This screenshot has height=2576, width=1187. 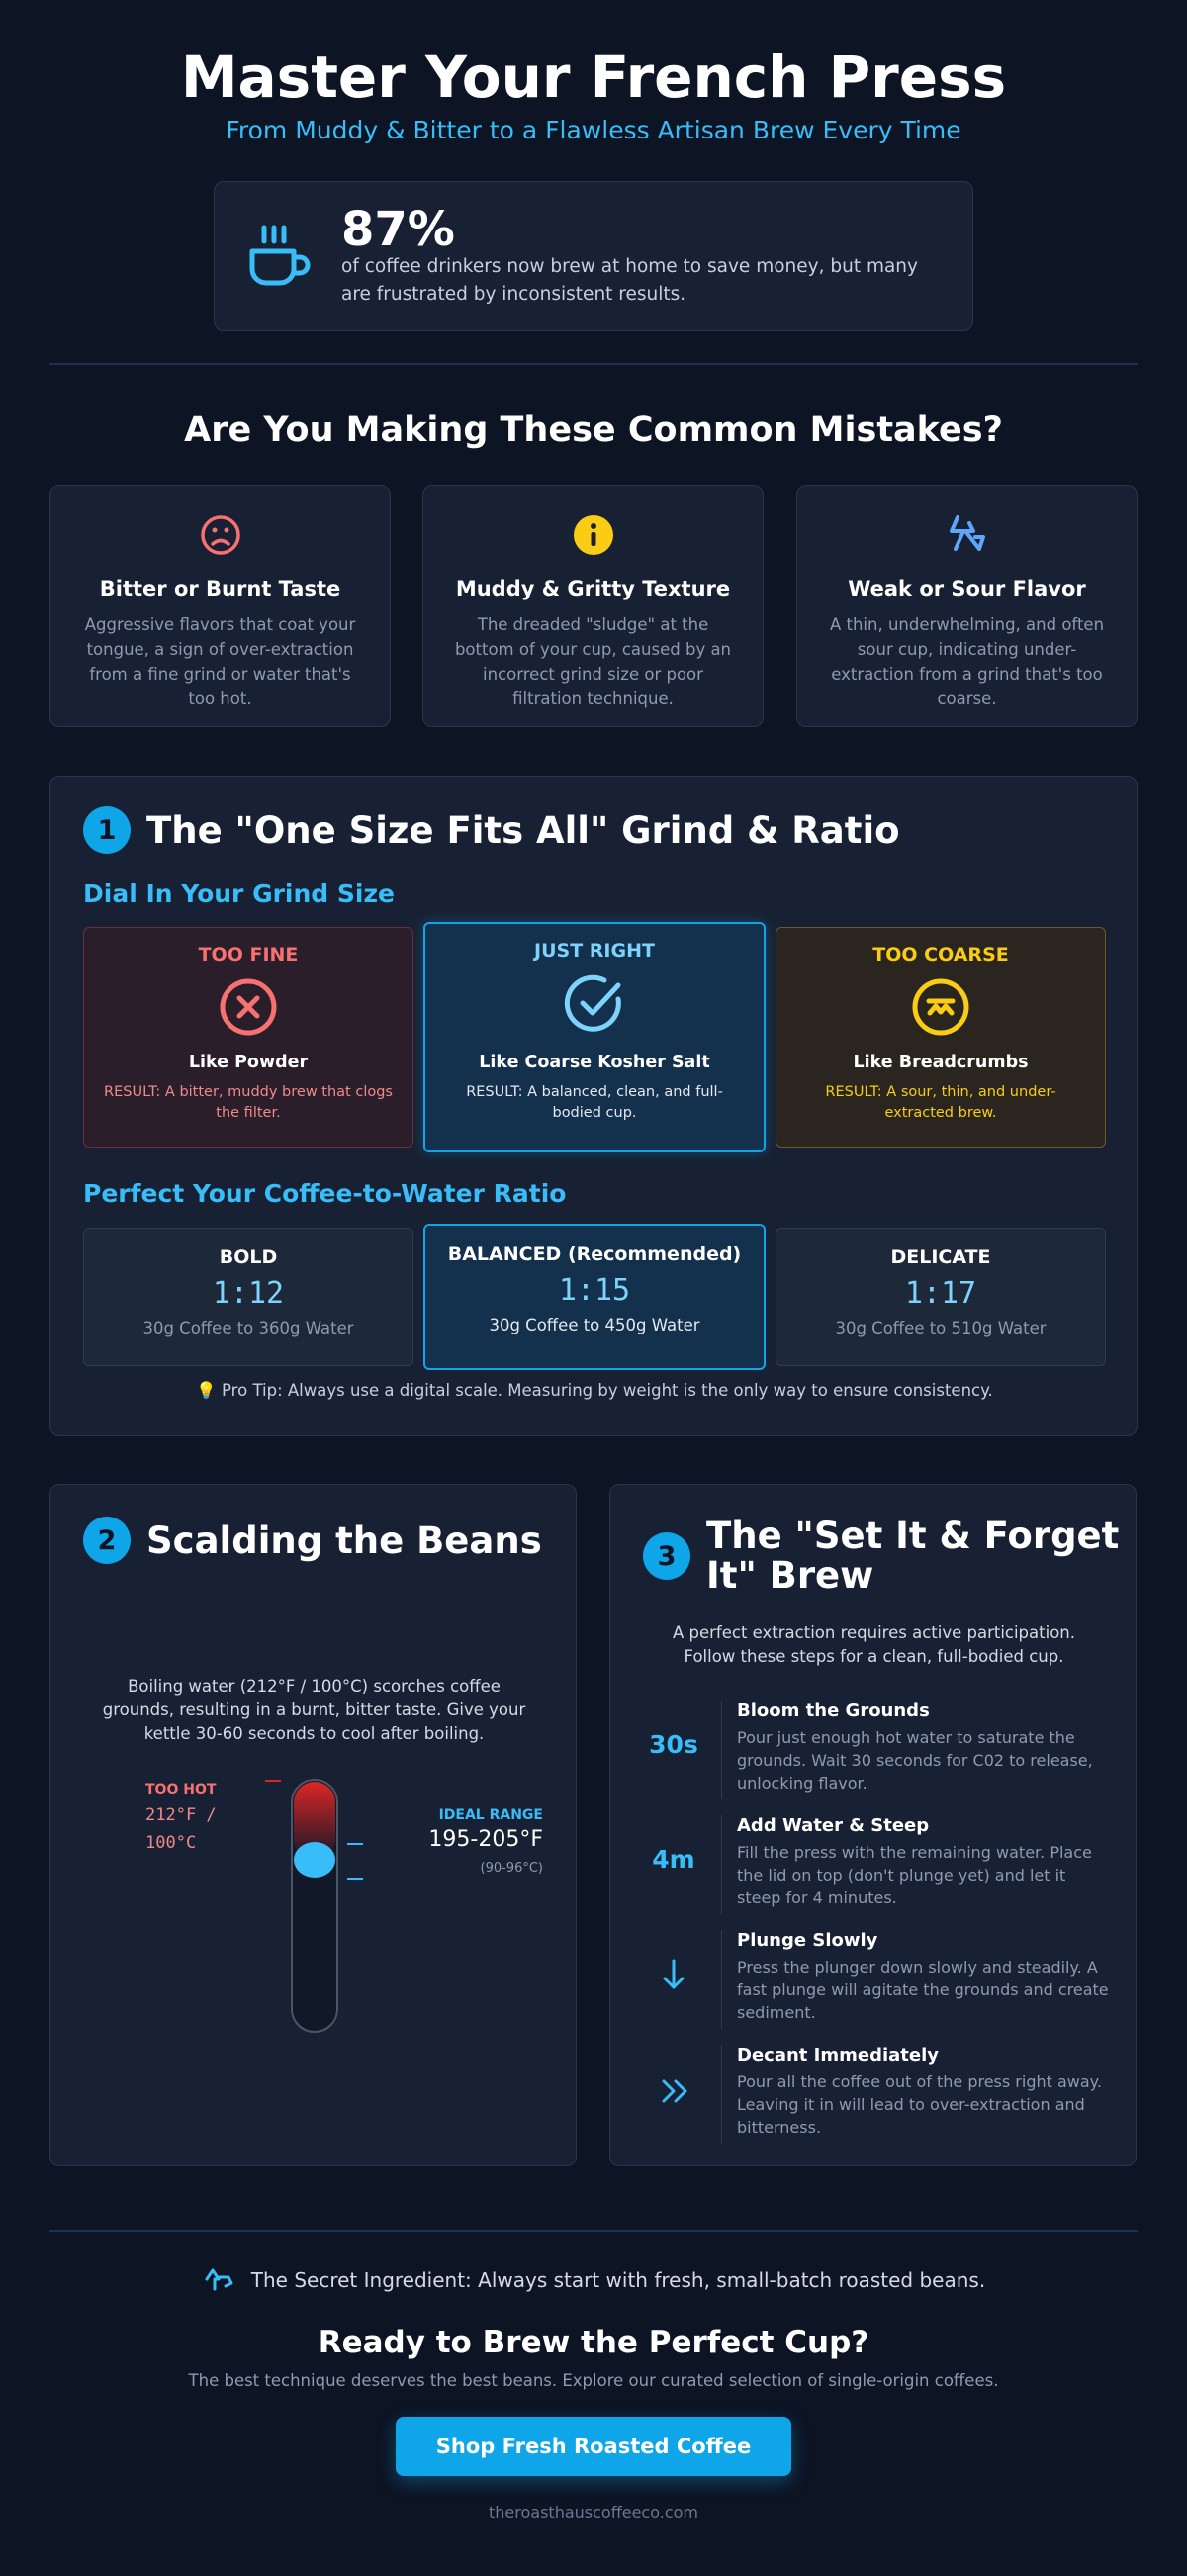 What do you see at coordinates (674, 2091) in the screenshot?
I see `double-arrow-icon` at bounding box center [674, 2091].